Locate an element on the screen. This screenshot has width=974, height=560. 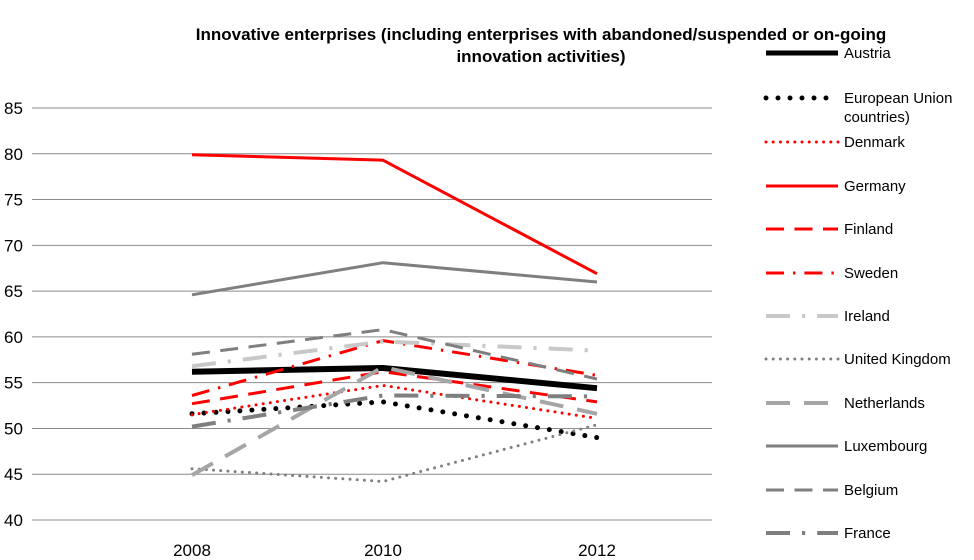
series-line-luxembourg is located at coordinates (394, 279).